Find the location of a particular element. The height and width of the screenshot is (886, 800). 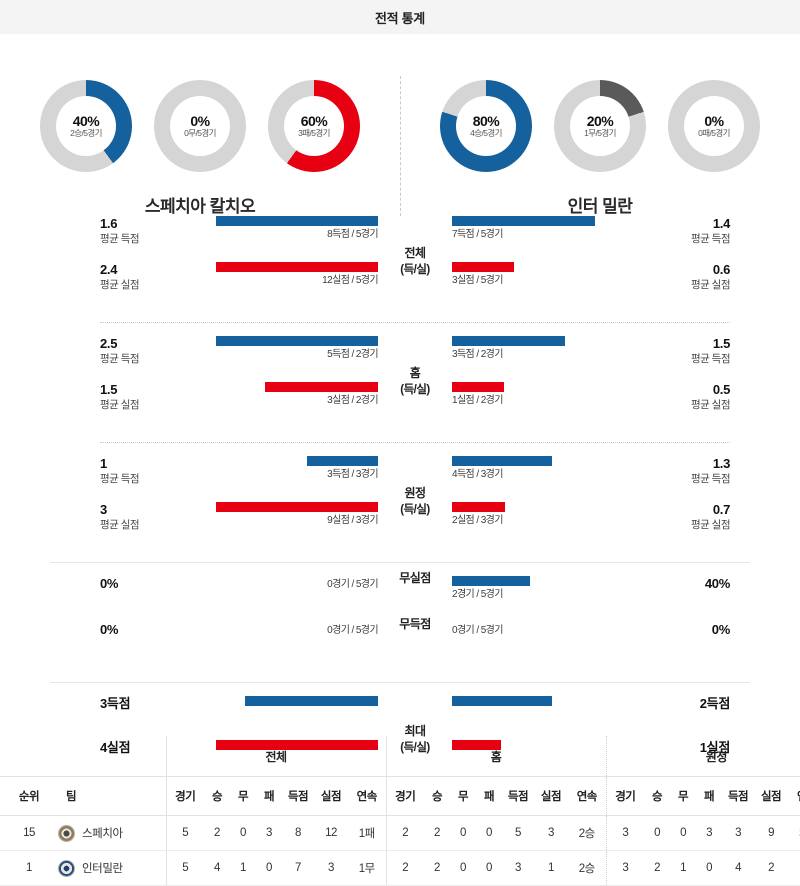

stat-cell-overall-6: 1패 is located at coordinates (367, 833).